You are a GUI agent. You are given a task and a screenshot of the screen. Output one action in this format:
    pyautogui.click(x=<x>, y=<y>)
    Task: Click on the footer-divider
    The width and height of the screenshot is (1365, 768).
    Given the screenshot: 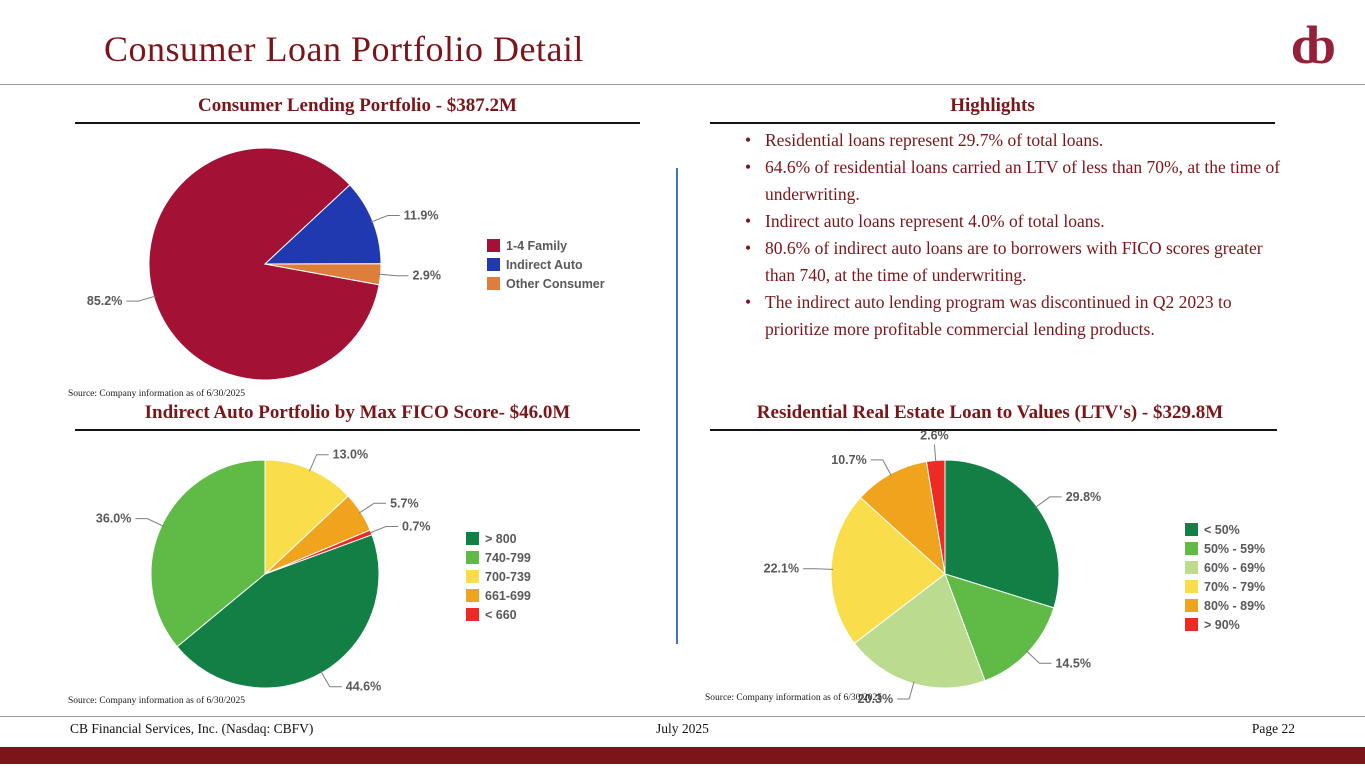 What is the action you would take?
    pyautogui.click(x=682, y=716)
    